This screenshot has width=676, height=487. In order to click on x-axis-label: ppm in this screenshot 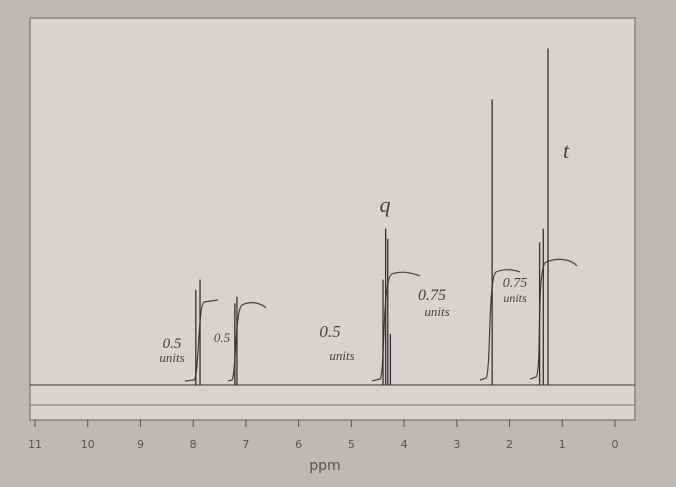, I will do `click(324, 466)`.